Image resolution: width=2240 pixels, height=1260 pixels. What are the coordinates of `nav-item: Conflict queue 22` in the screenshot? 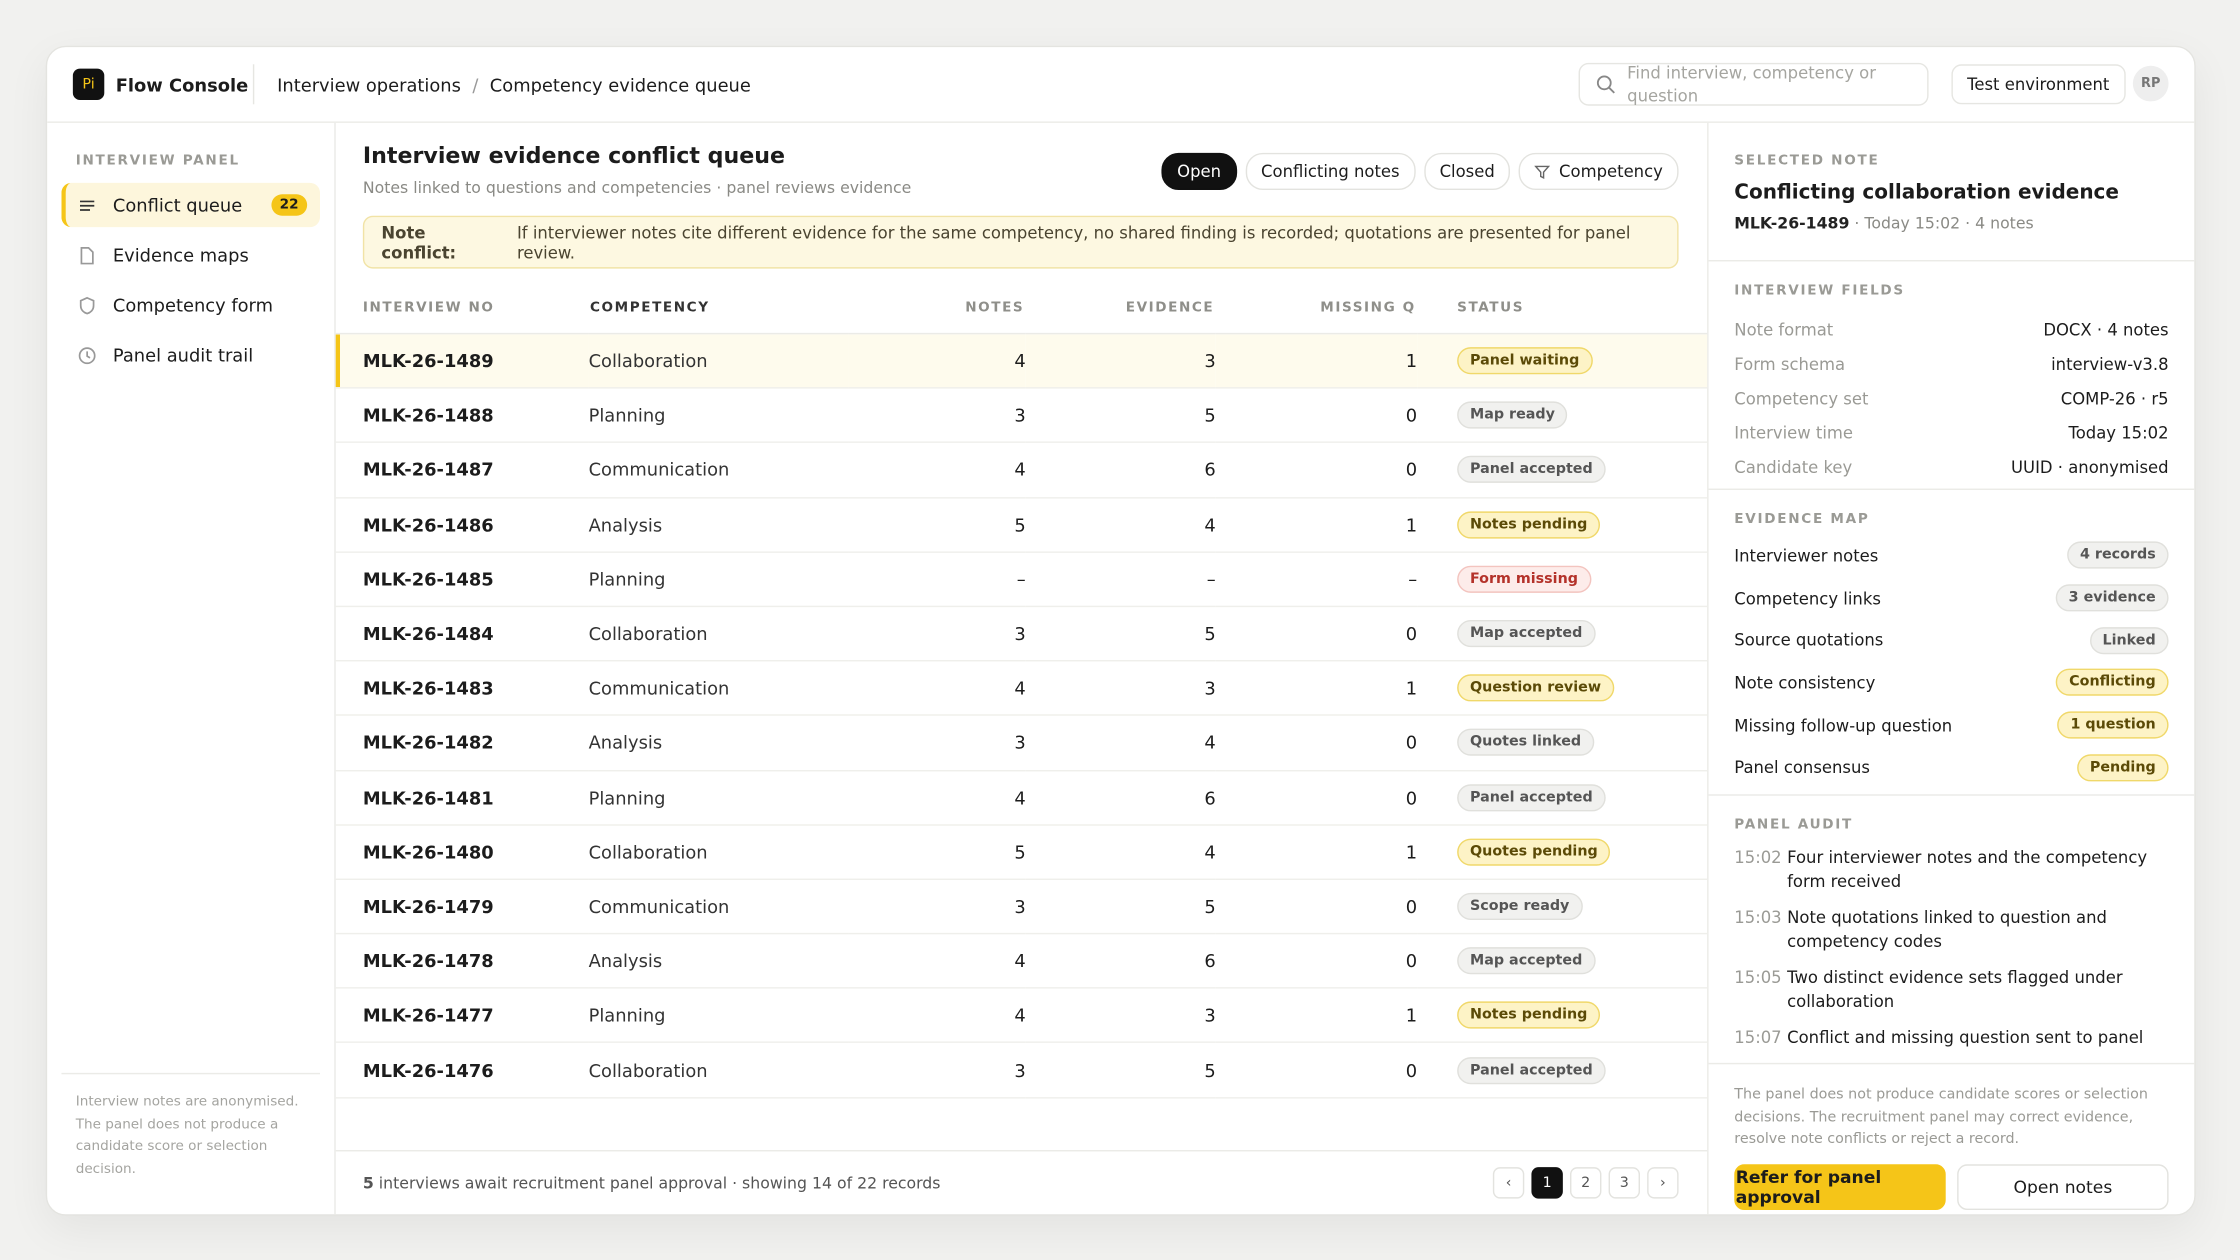 It's located at (190, 205).